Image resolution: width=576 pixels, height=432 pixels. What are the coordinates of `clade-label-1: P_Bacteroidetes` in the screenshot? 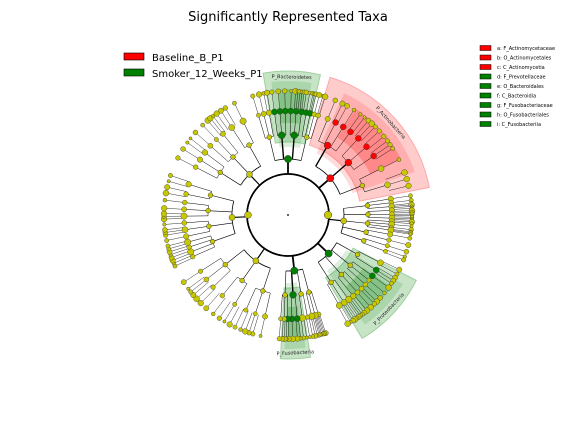 It's located at (291, 77).